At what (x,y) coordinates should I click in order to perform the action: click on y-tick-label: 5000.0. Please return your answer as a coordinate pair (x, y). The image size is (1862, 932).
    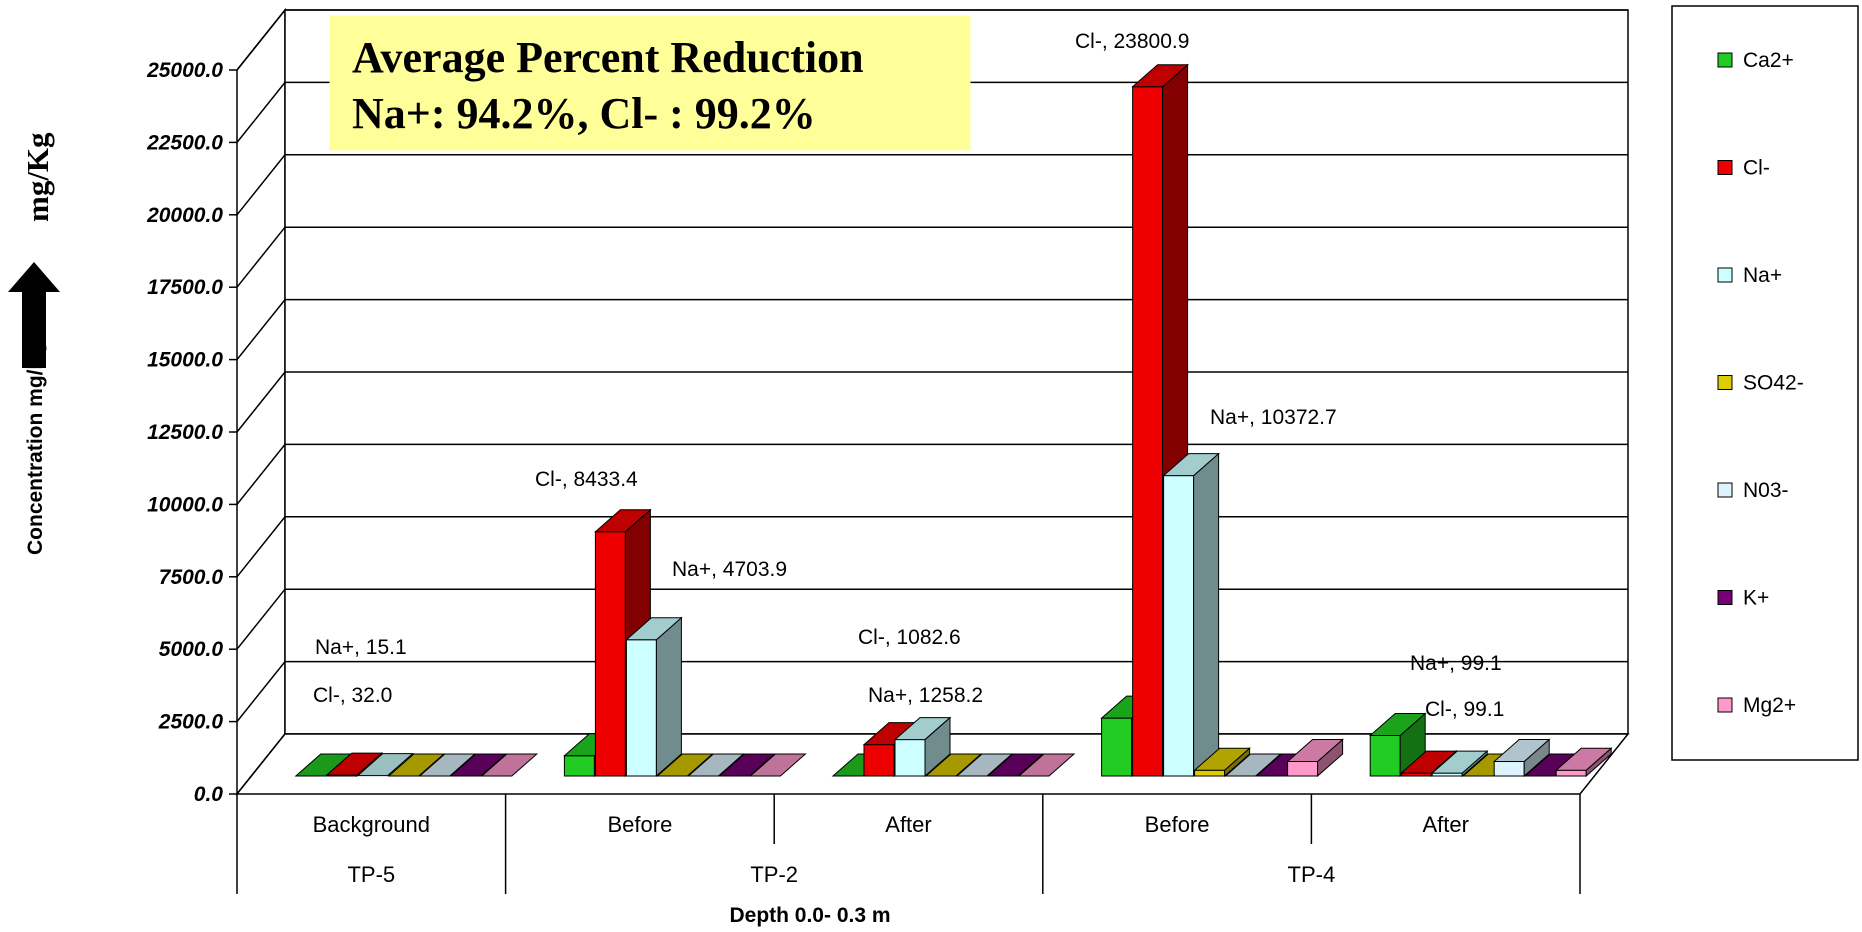
    Looking at the image, I should click on (191, 649).